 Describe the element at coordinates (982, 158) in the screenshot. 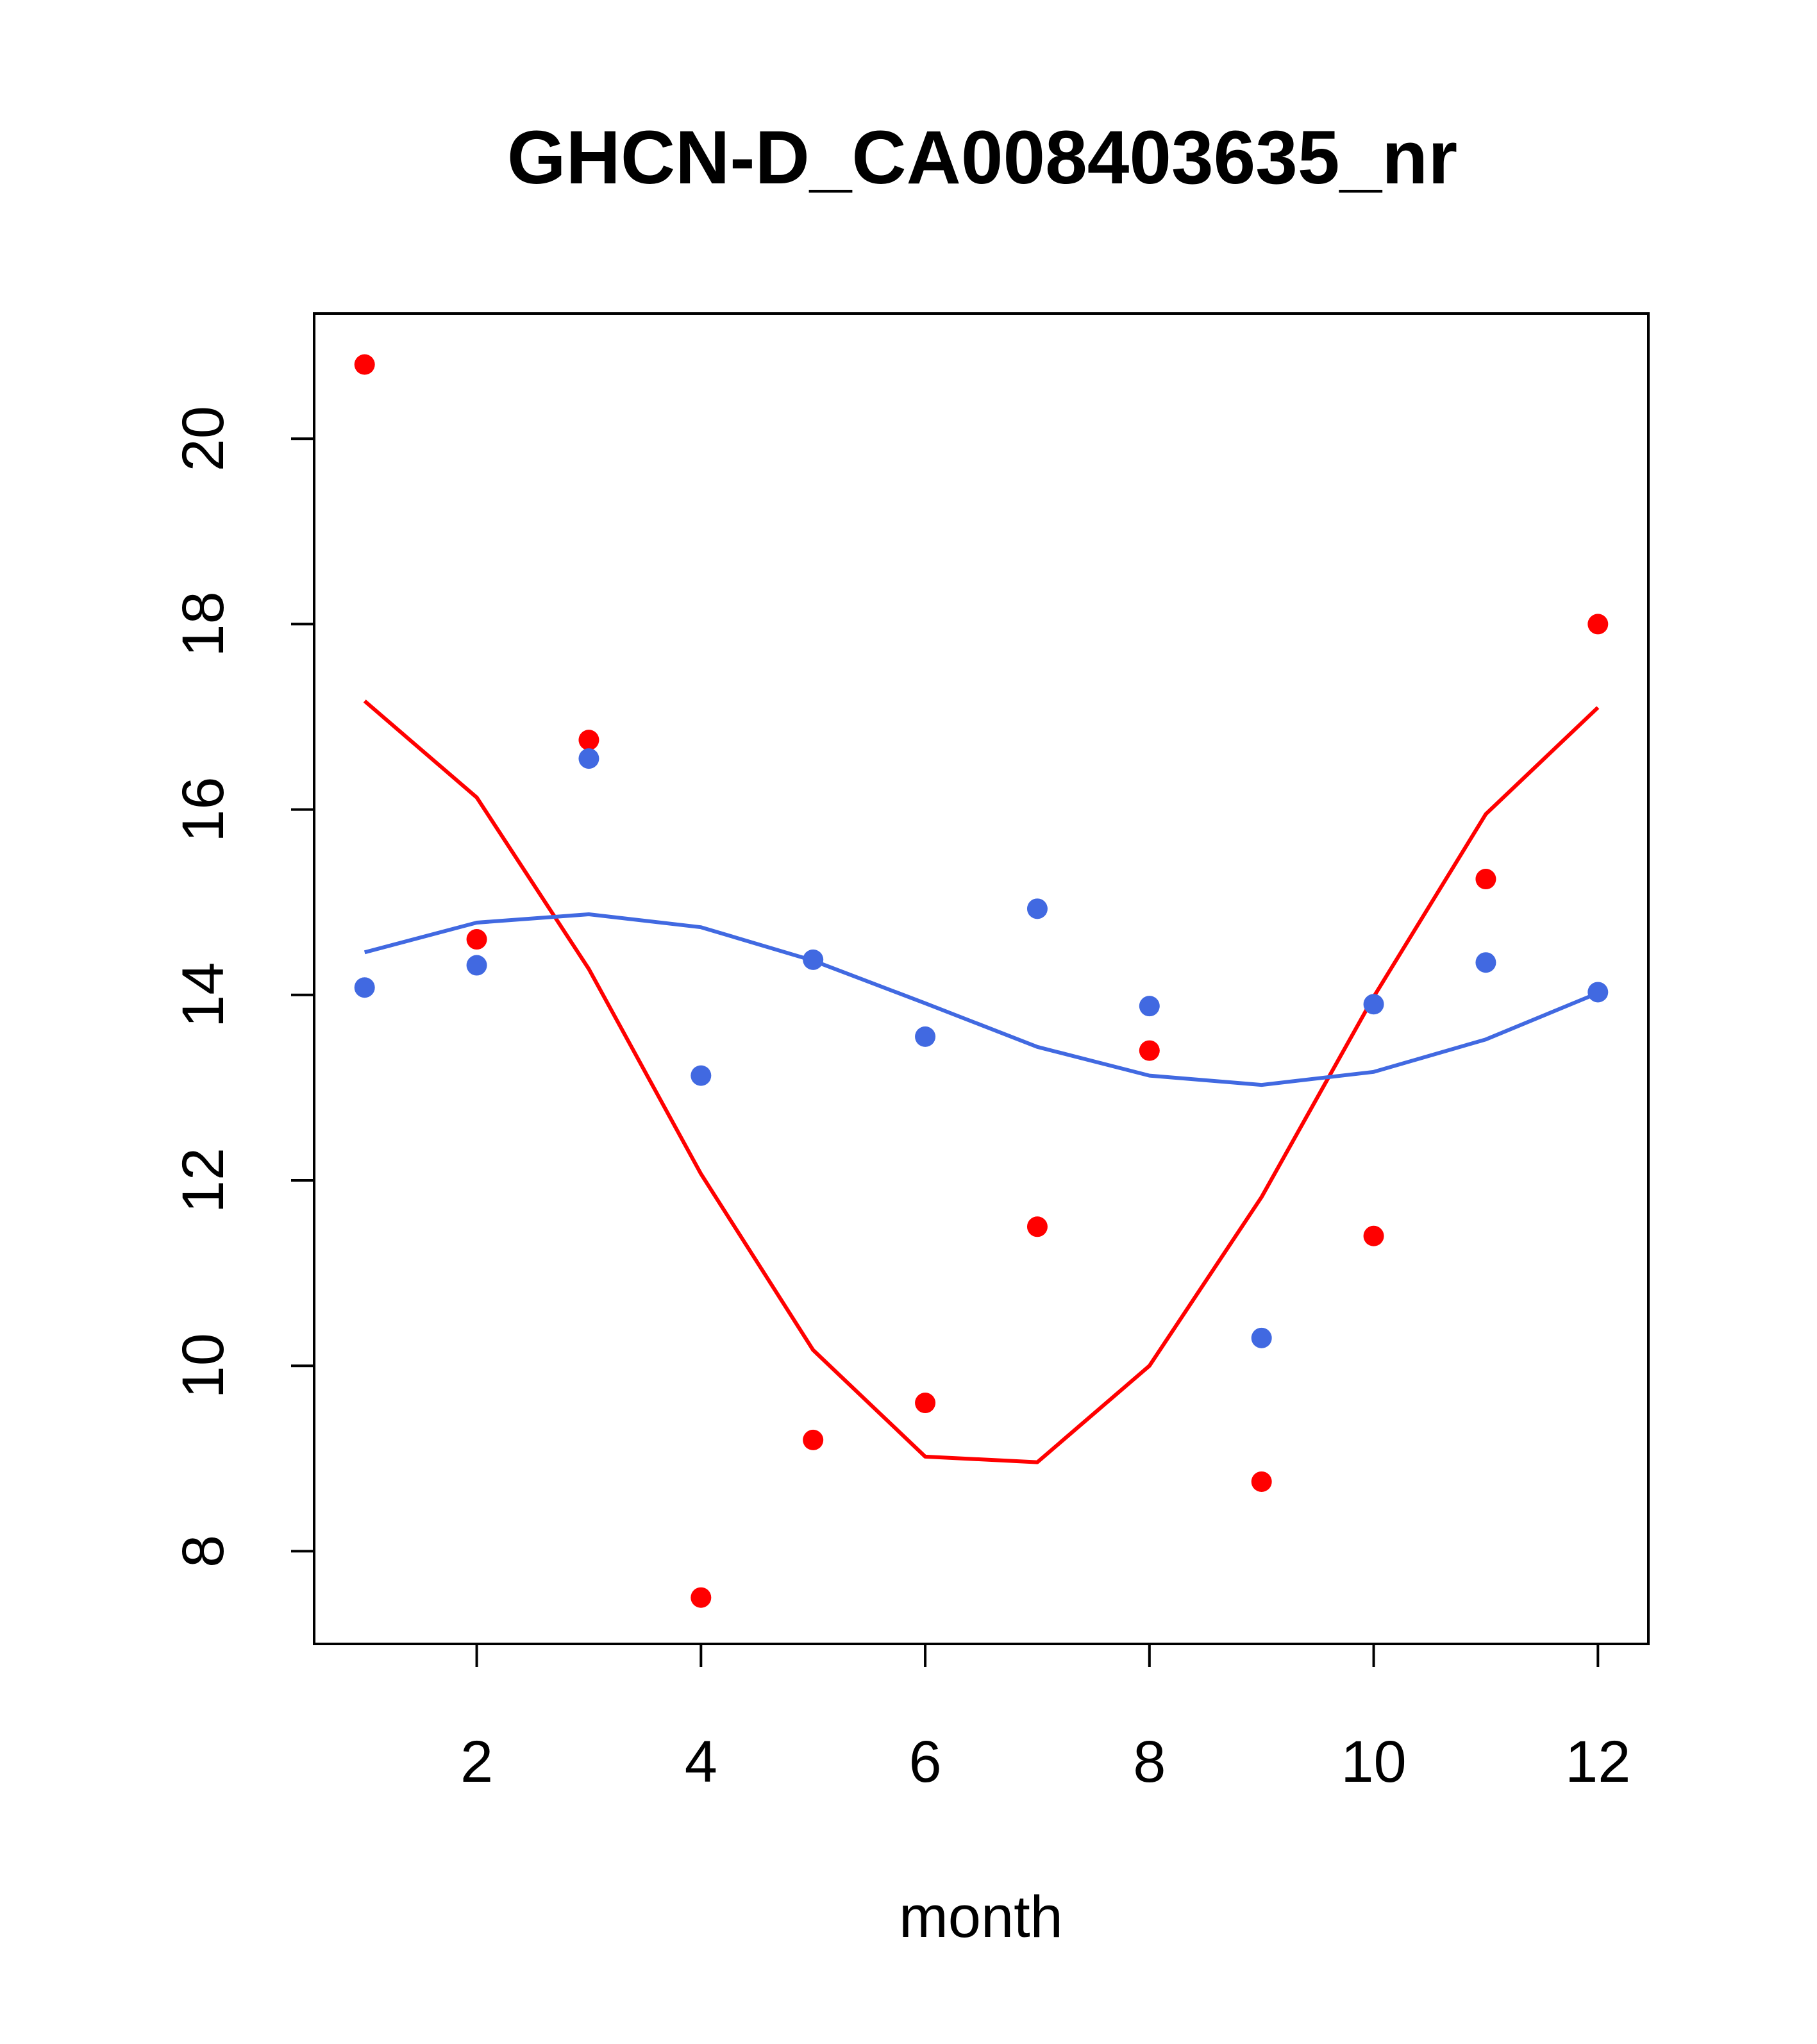

I see `chart-title: GHCN-D_CA008403635_nr` at that location.